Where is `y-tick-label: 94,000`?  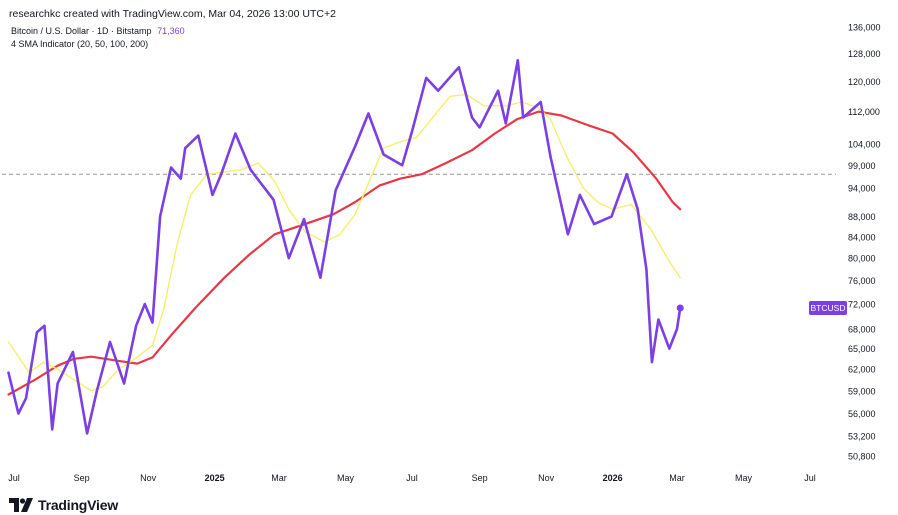
y-tick-label: 94,000 is located at coordinates (862, 188).